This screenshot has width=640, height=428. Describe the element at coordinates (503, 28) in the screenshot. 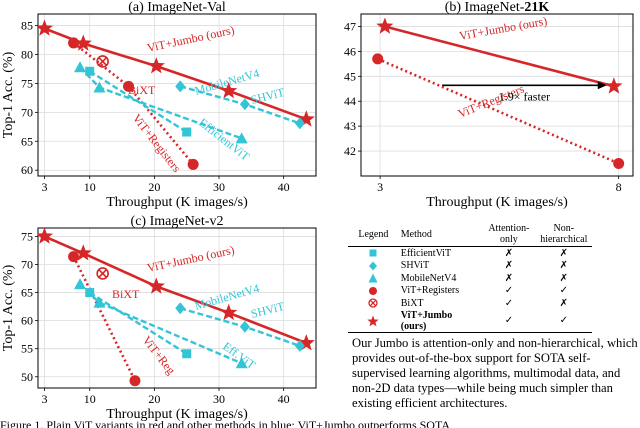

I see `panel-b-annotation-vit-jumbo-ours: ViT+Jumbo (ours)` at that location.